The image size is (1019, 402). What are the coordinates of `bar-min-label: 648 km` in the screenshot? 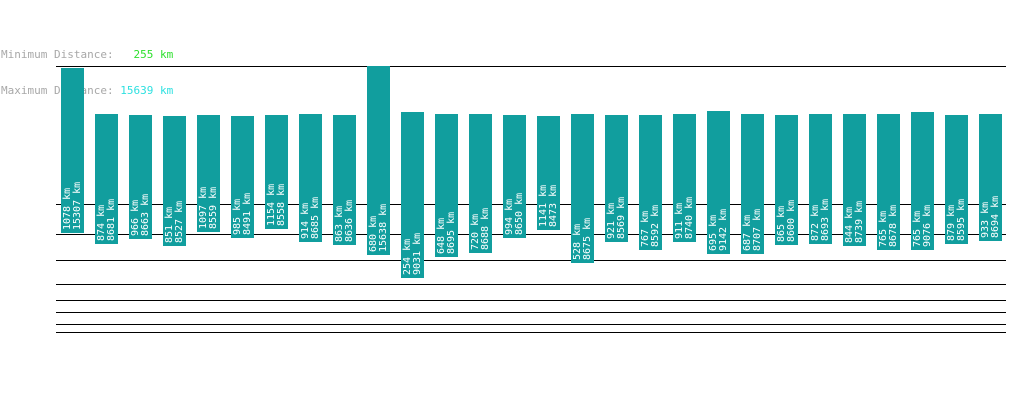 It's located at (441, 236).